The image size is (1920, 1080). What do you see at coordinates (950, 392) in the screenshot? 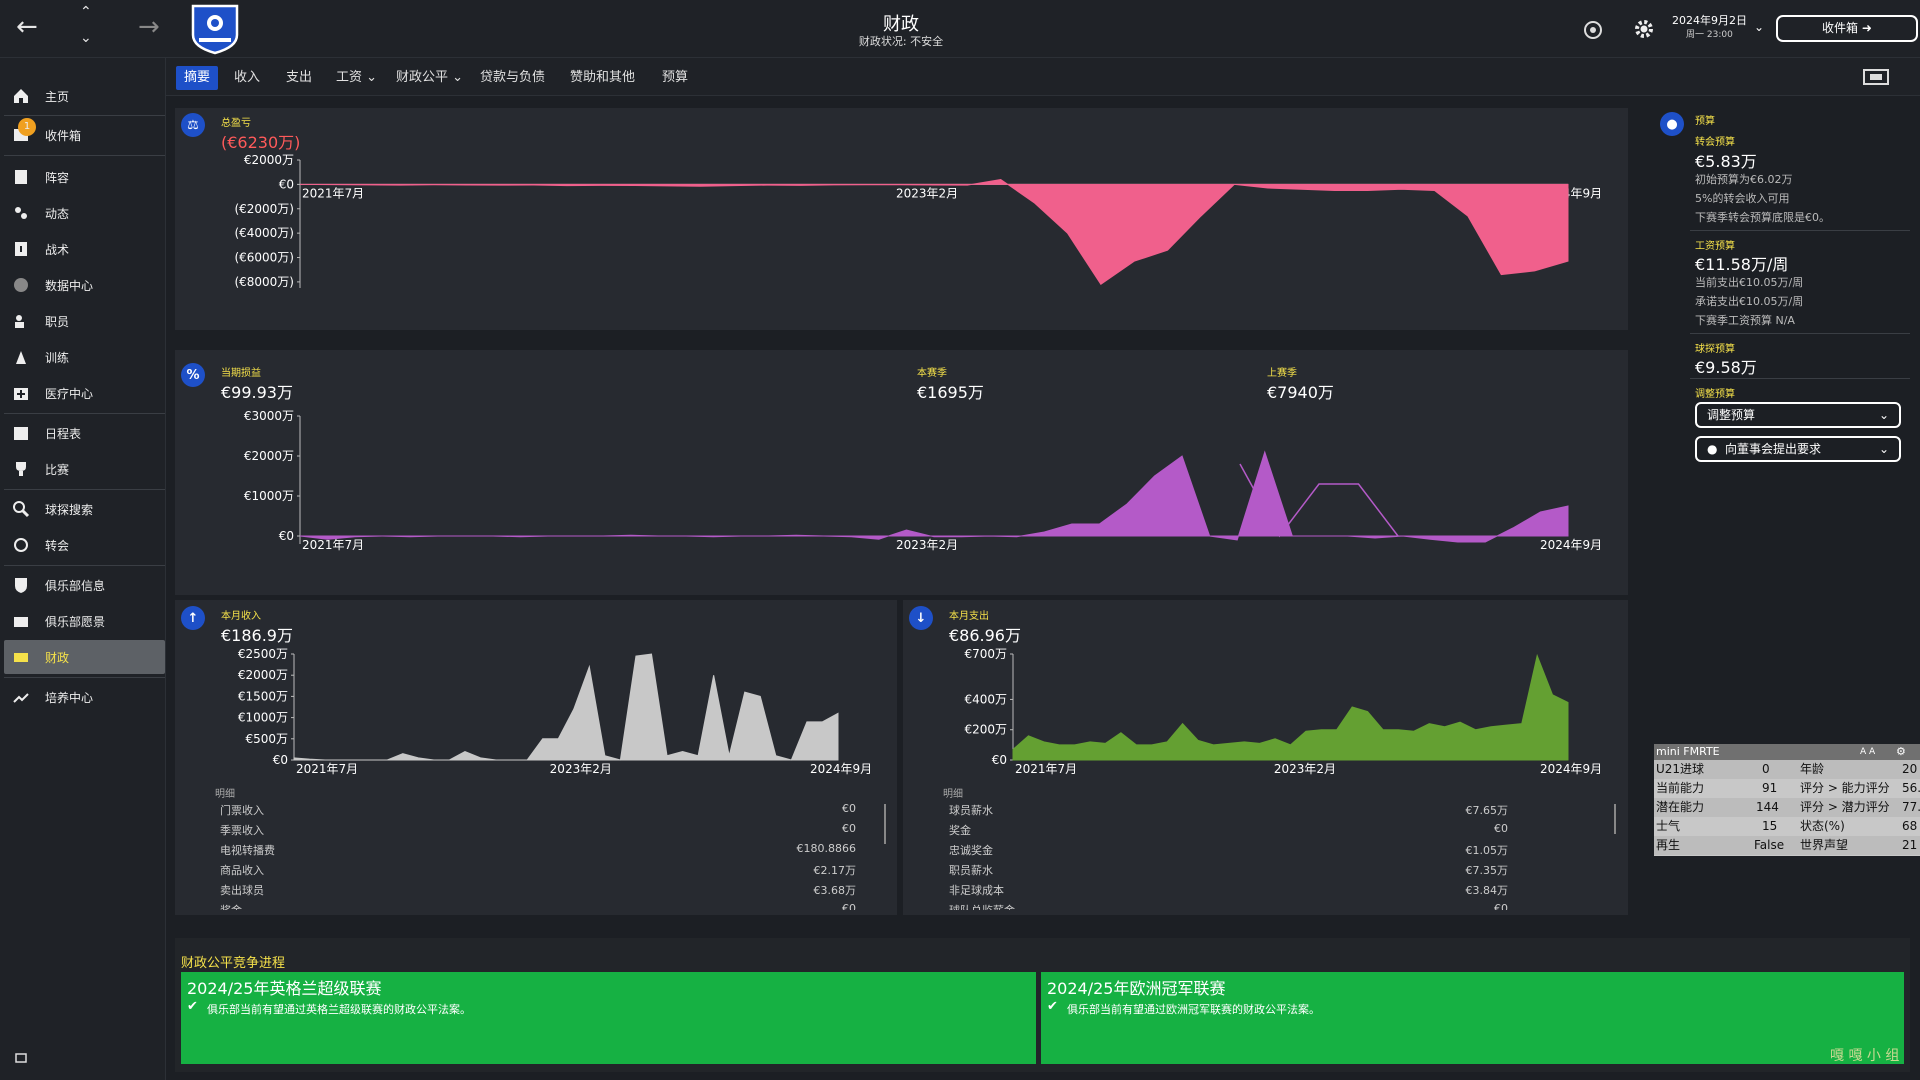
I see `season-value: €1695万` at bounding box center [950, 392].